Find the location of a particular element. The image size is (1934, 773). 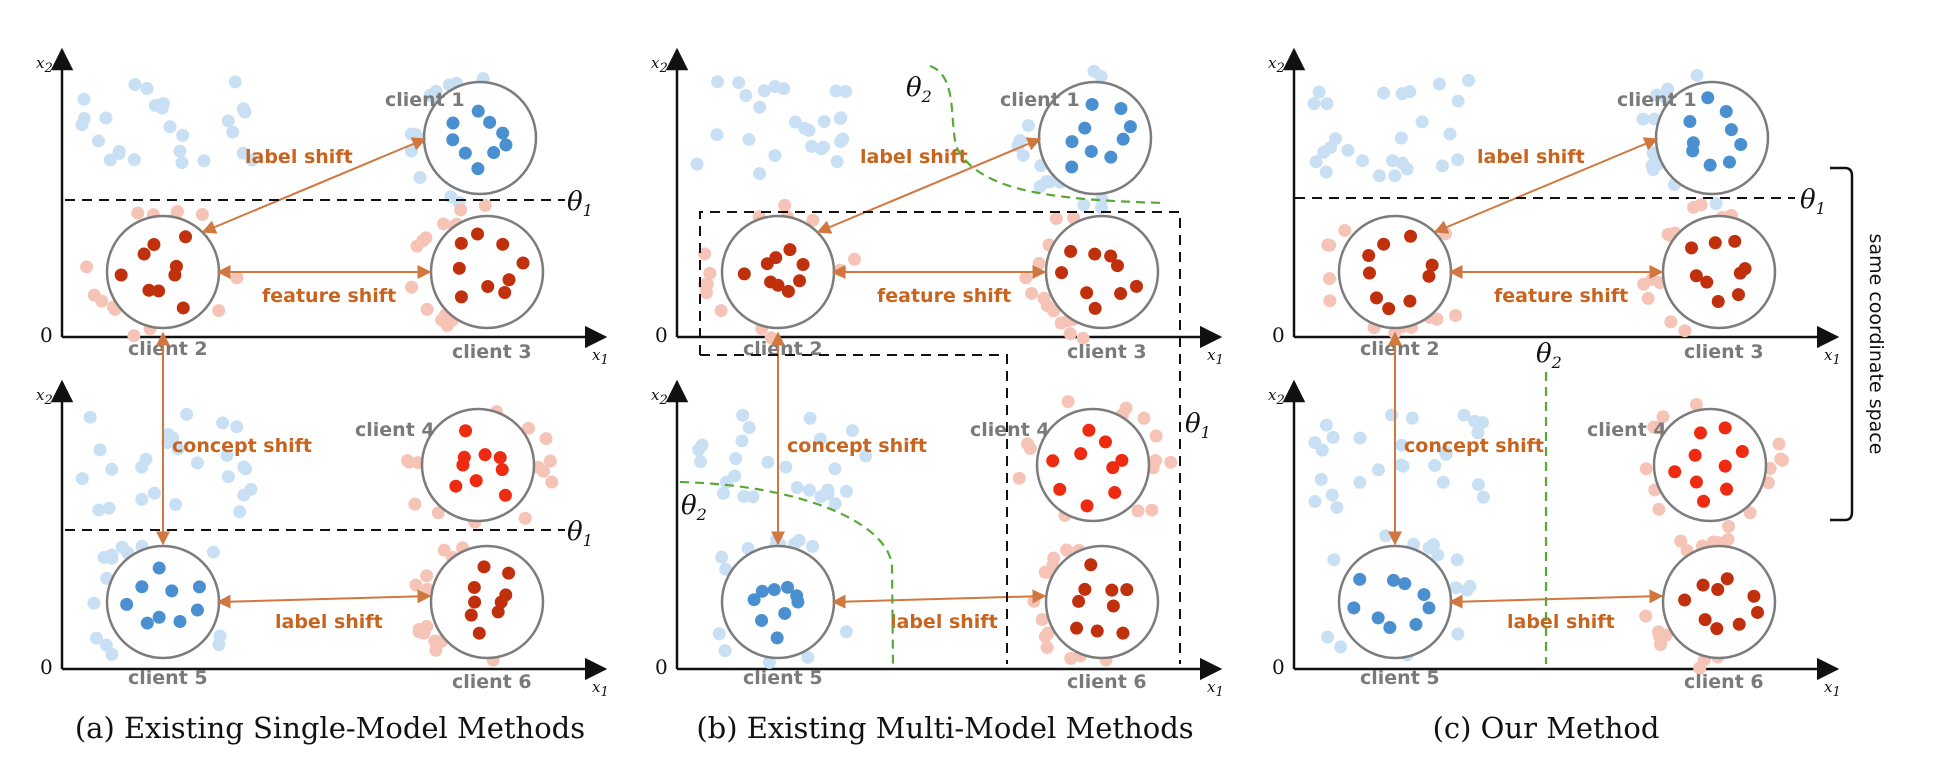

neighbour-scatter is located at coordinates (157, 600).